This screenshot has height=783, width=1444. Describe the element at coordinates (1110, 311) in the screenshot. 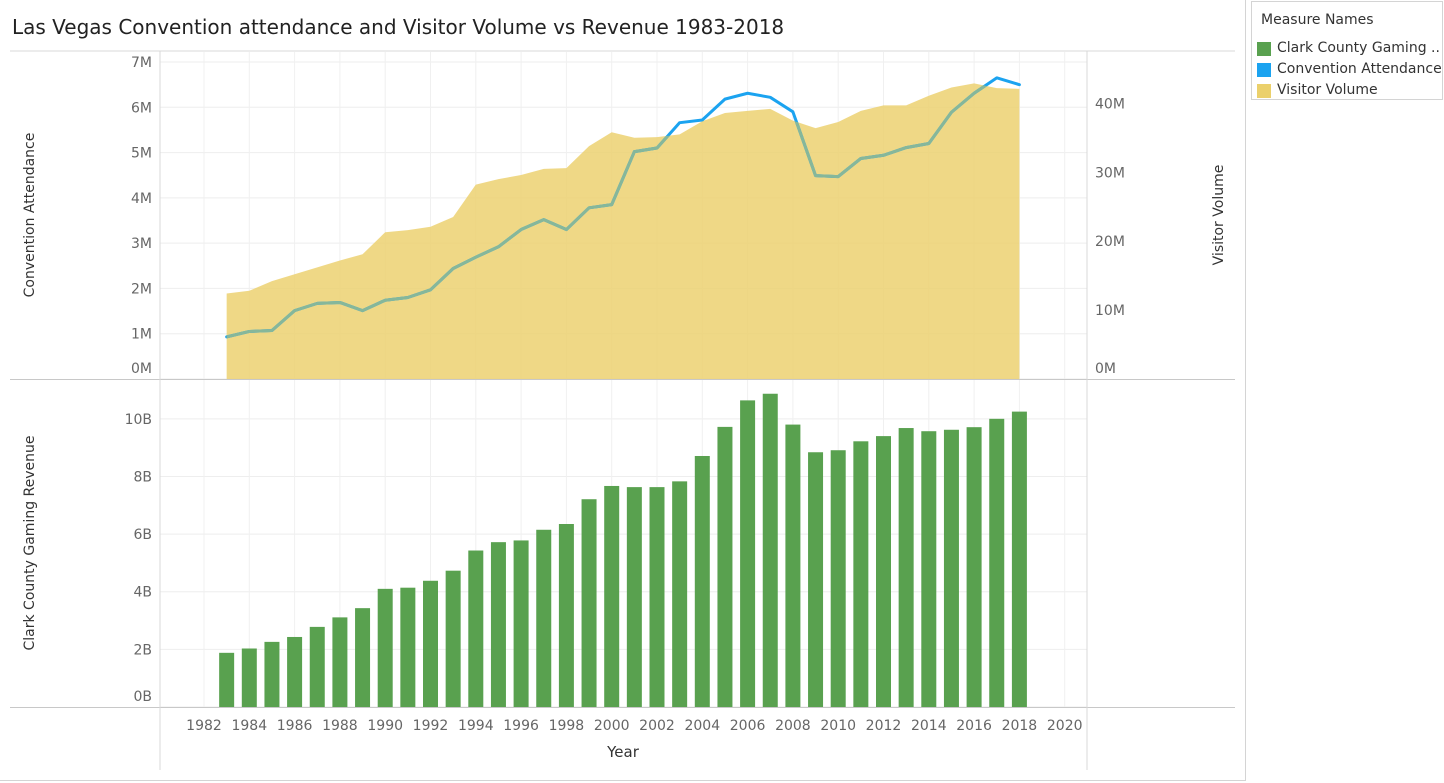

I see `y-tick-label-right: 10M` at that location.